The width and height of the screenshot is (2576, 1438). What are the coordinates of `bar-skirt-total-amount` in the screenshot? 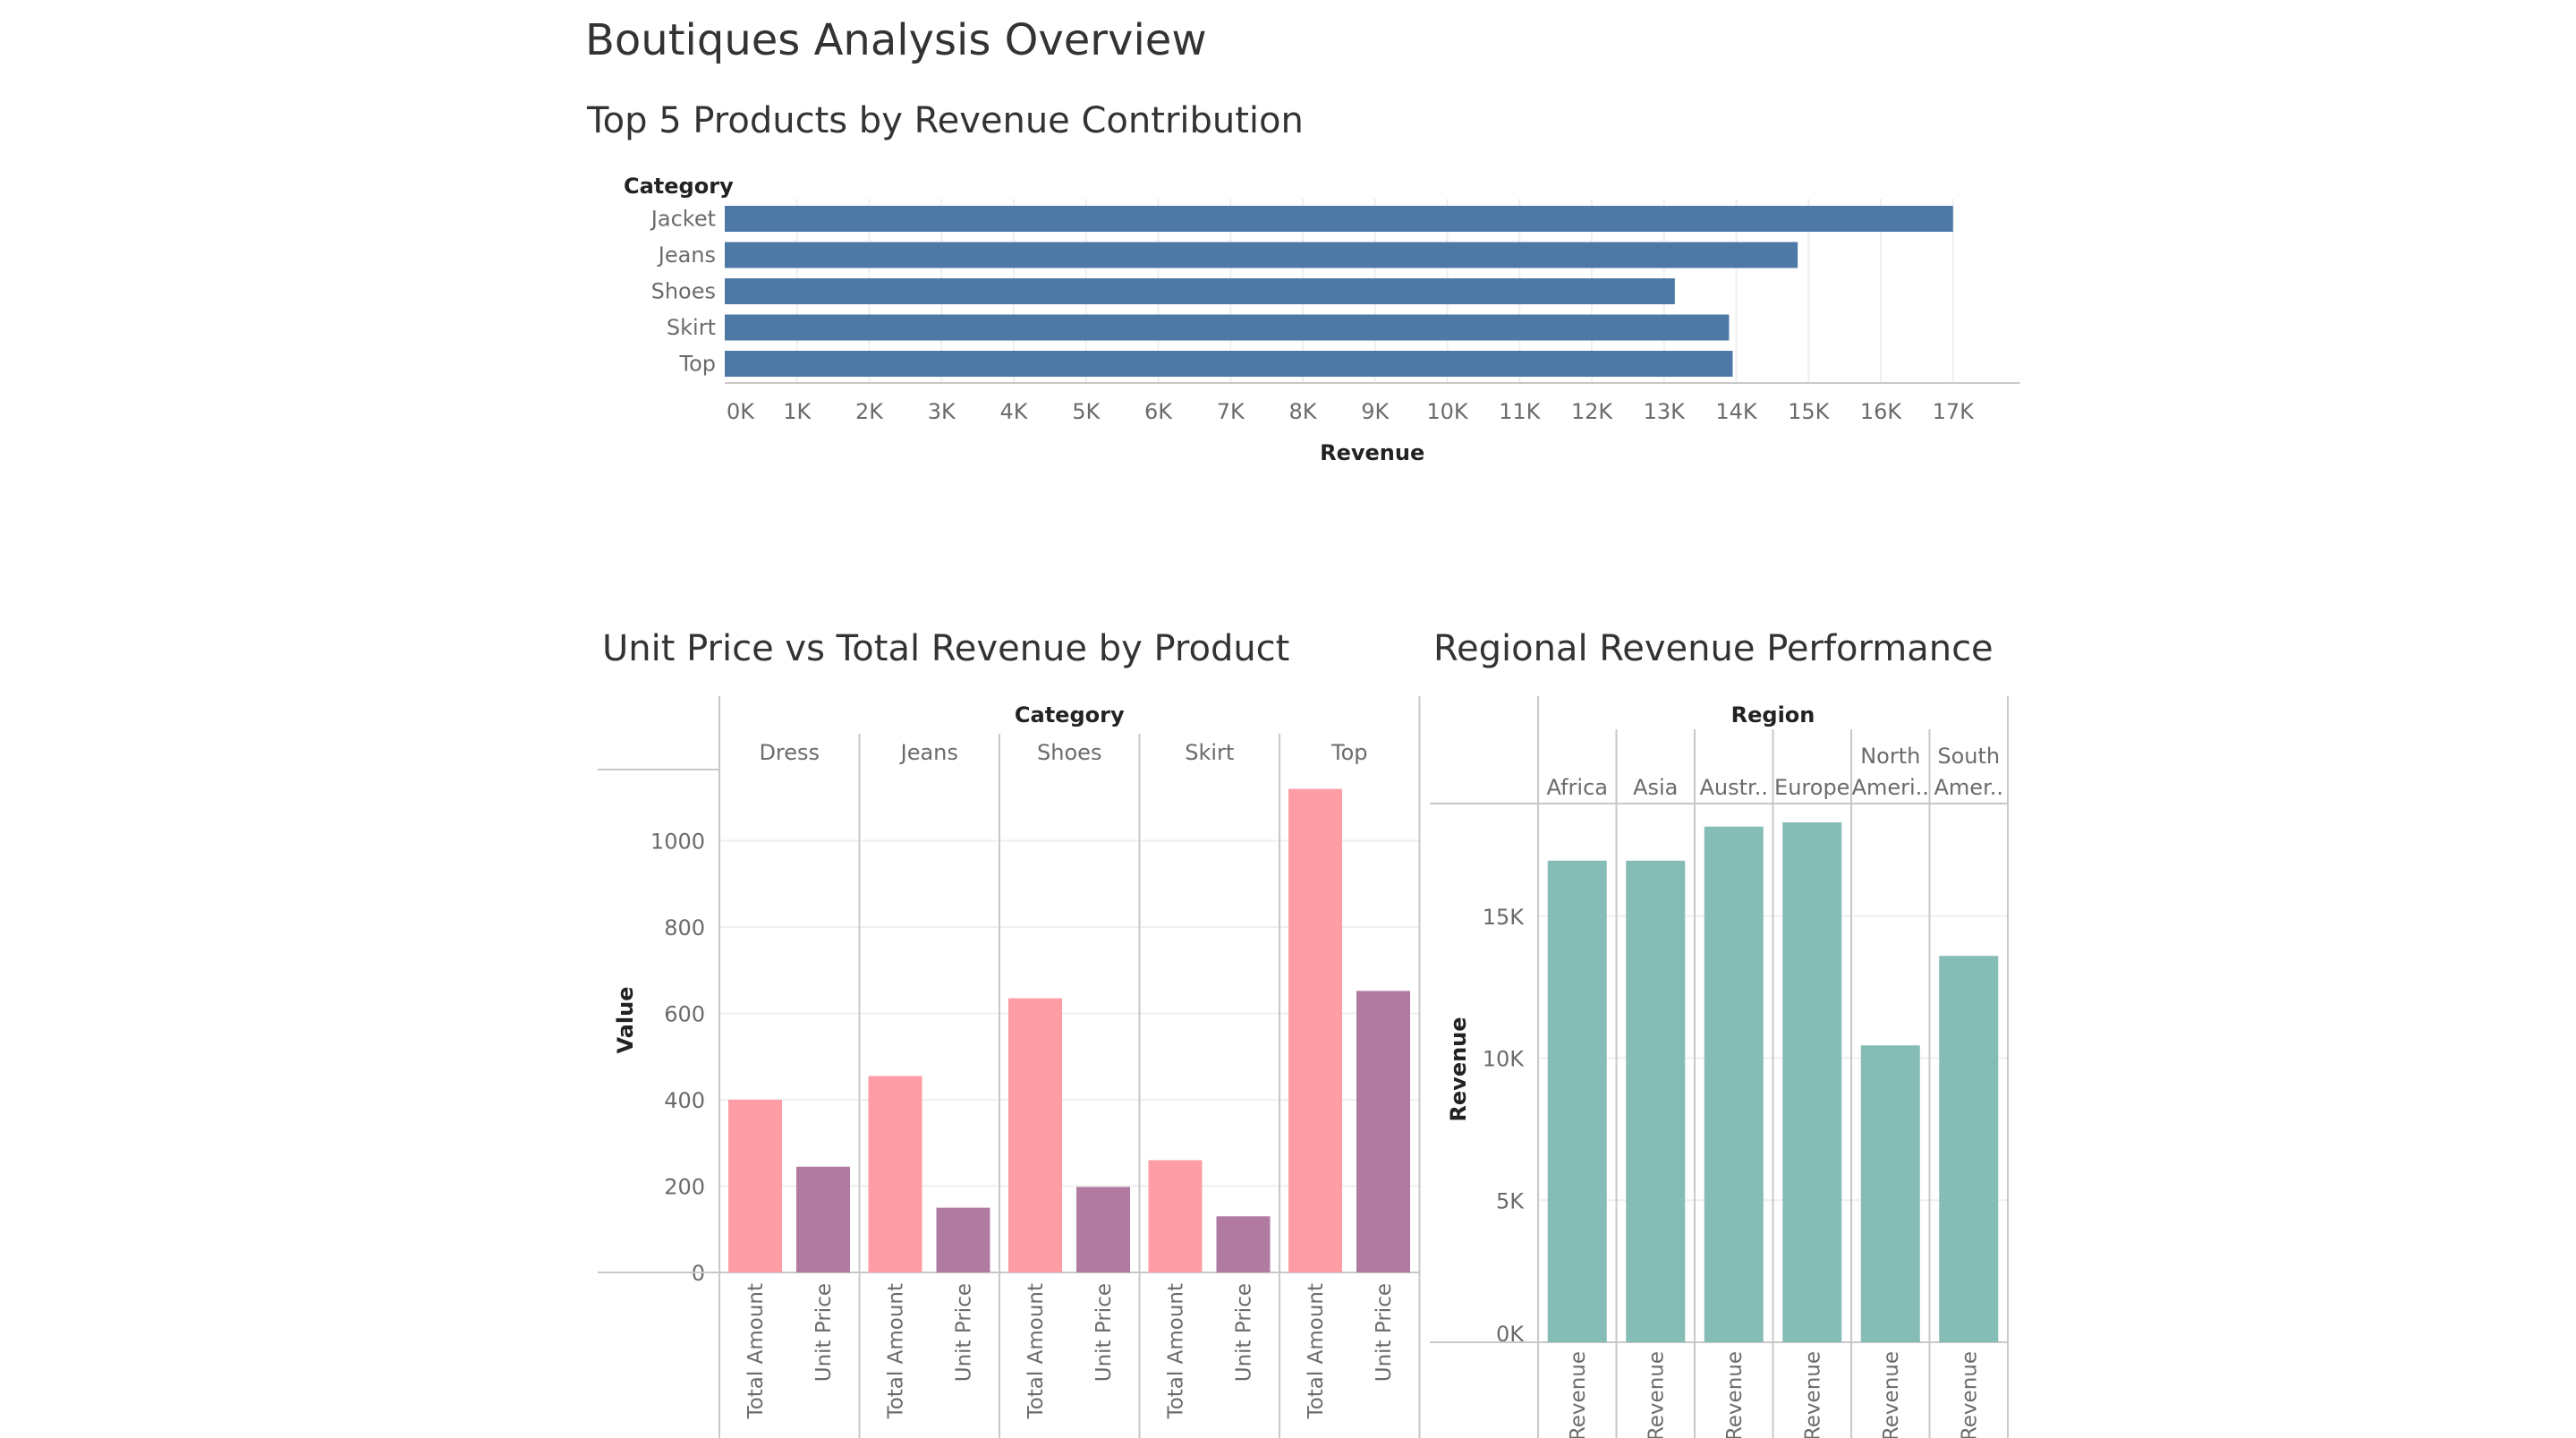 It's located at (1175, 1216).